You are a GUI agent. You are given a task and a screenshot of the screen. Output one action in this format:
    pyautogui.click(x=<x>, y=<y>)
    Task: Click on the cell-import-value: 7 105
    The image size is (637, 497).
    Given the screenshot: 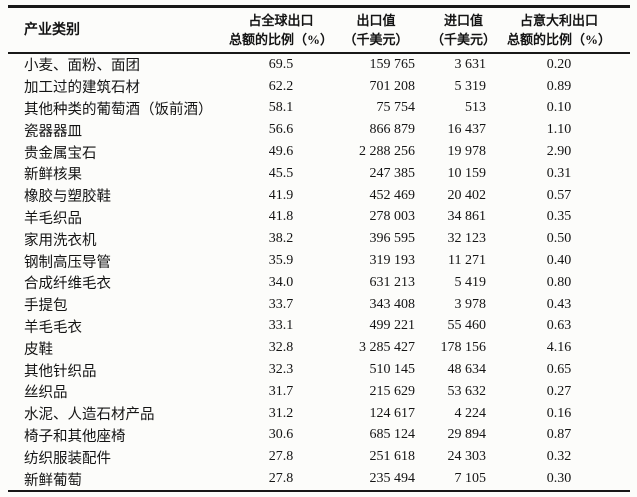 What is the action you would take?
    pyautogui.click(x=470, y=479)
    